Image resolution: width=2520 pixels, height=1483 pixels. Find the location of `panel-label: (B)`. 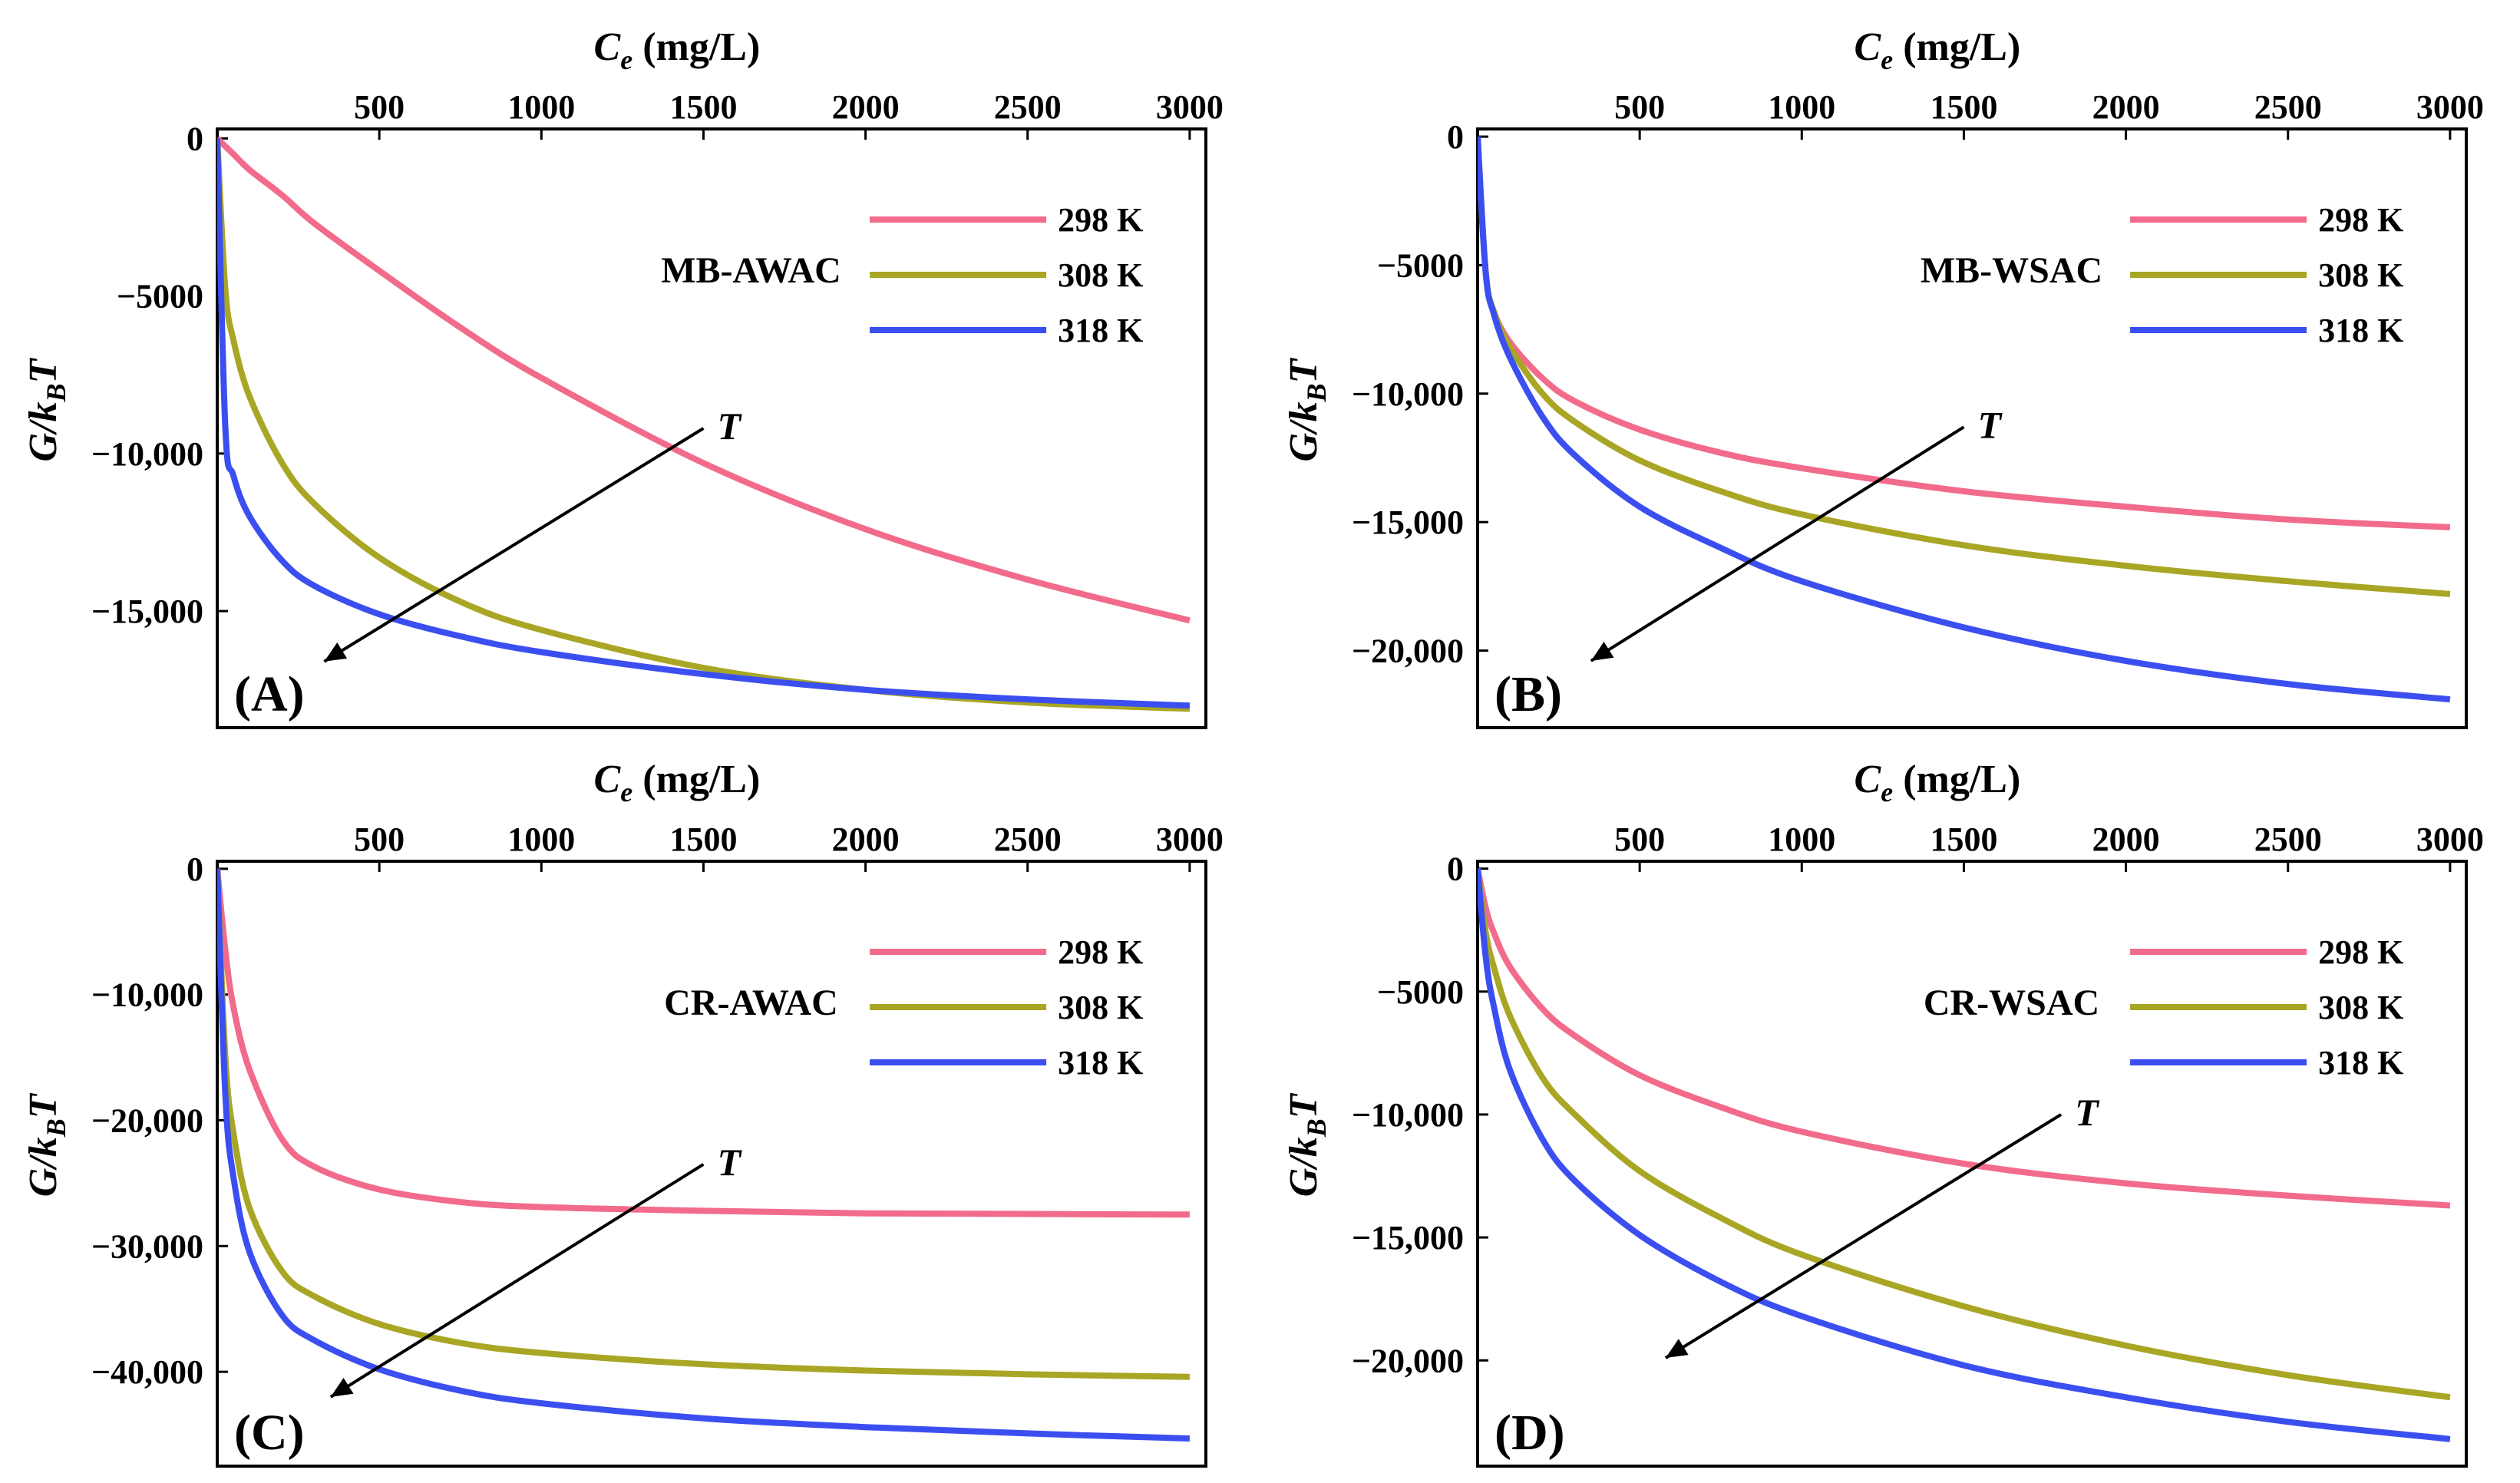

panel-label: (B) is located at coordinates (1528, 694).